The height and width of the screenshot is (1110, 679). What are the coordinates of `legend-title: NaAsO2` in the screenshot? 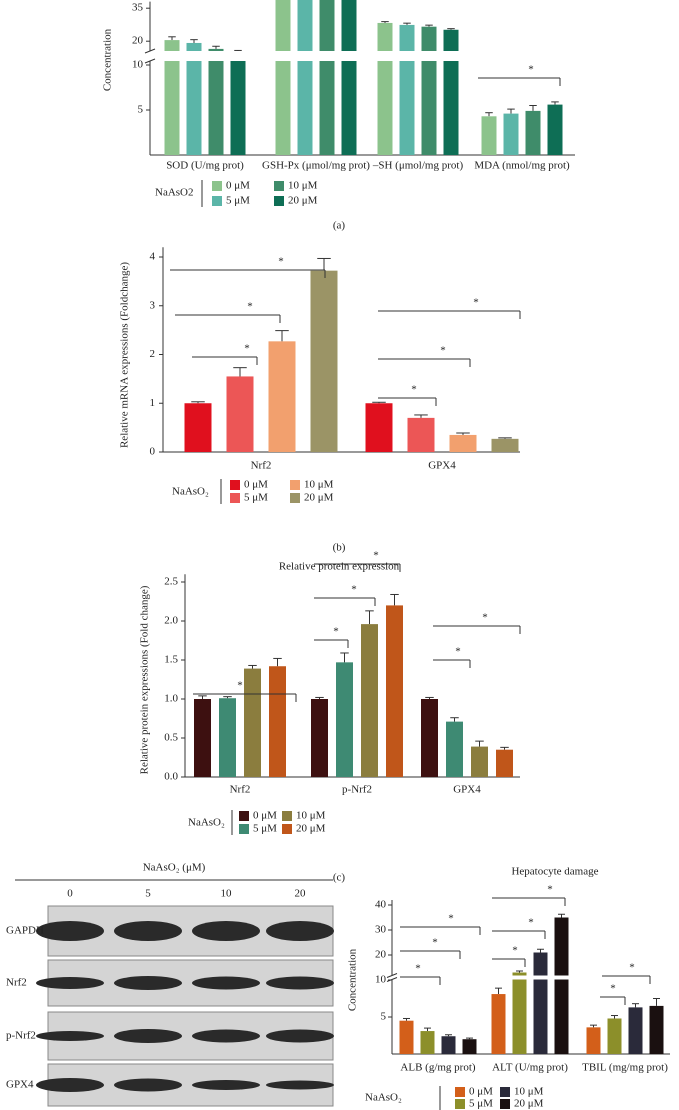 It's located at (174, 193).